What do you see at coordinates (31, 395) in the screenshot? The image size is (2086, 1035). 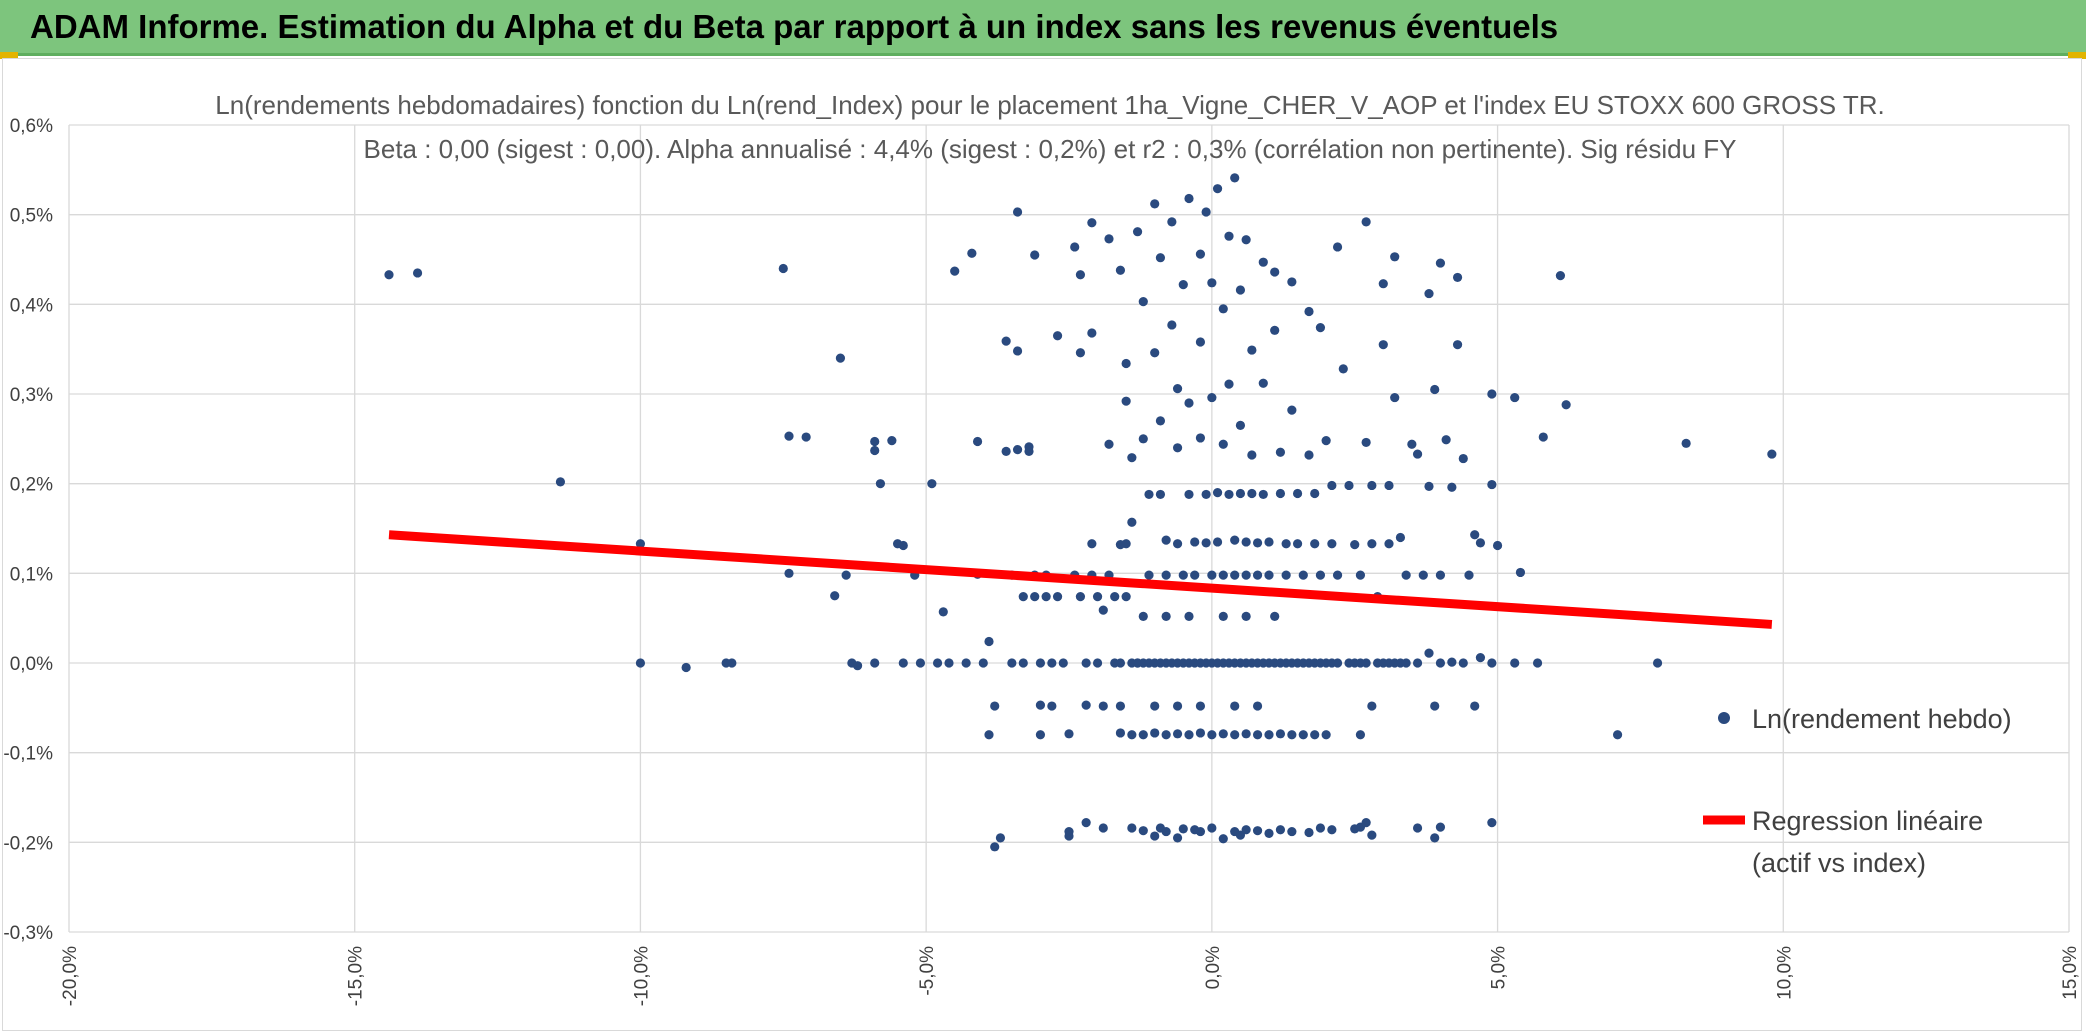 I see `y-tick-label: 0,3%` at bounding box center [31, 395].